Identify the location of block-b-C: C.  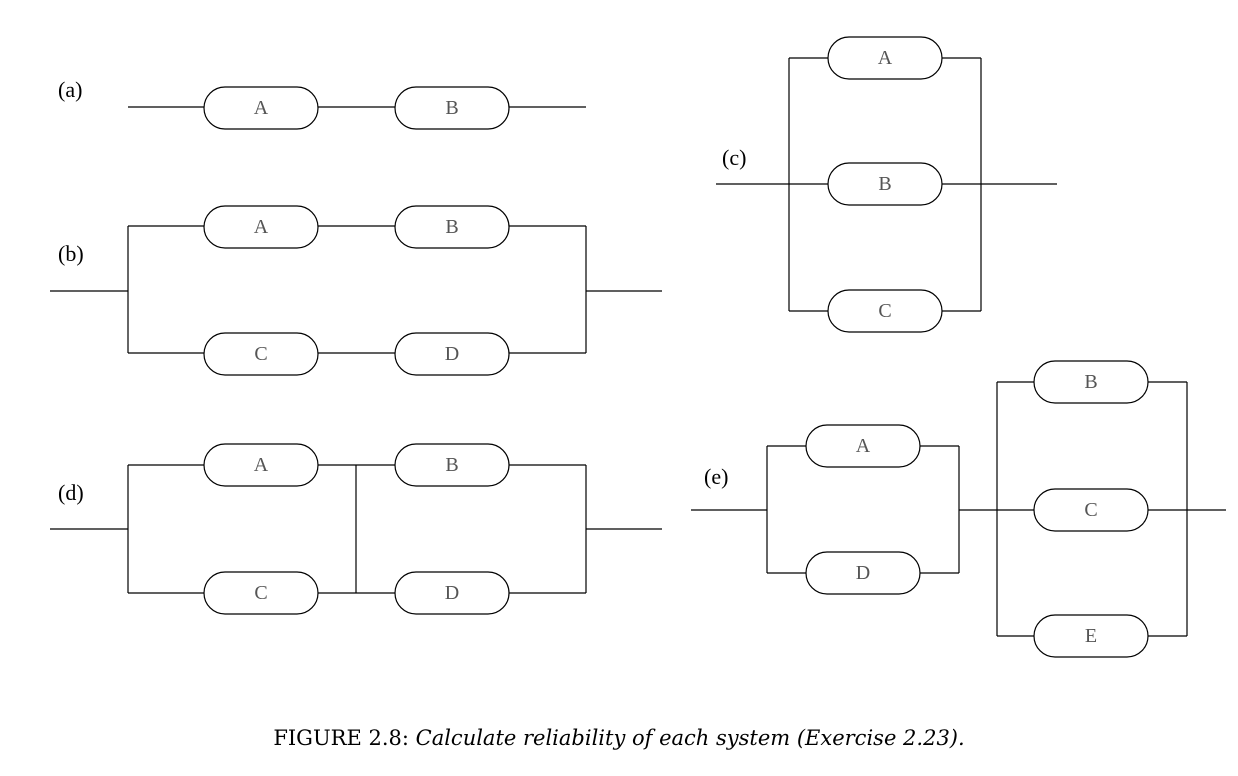
(261, 354).